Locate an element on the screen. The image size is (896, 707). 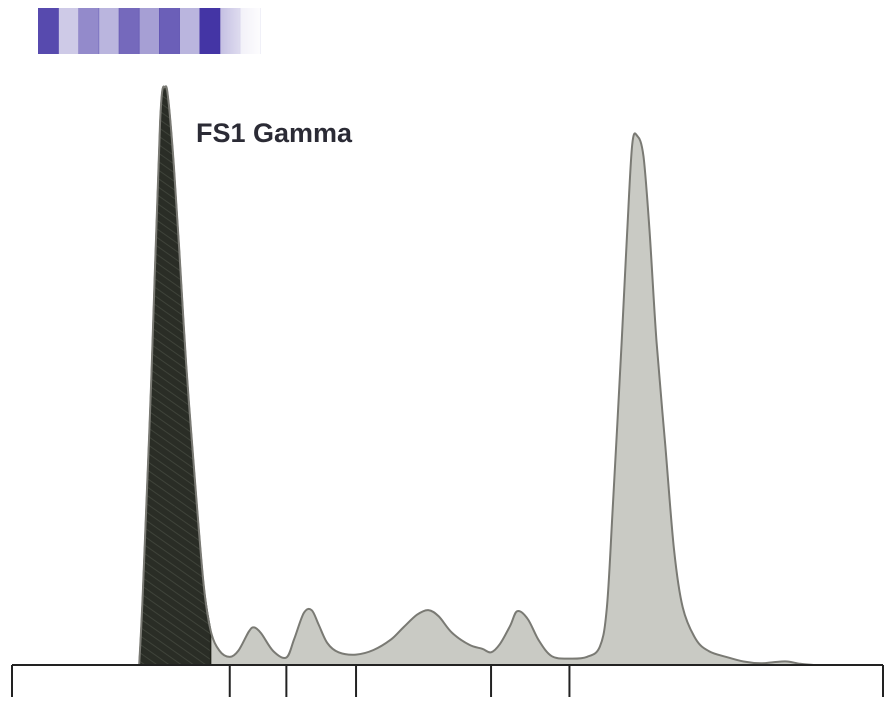
peak-annotation-fs1-gamma: FS1 Gamma is located at coordinates (274, 133).